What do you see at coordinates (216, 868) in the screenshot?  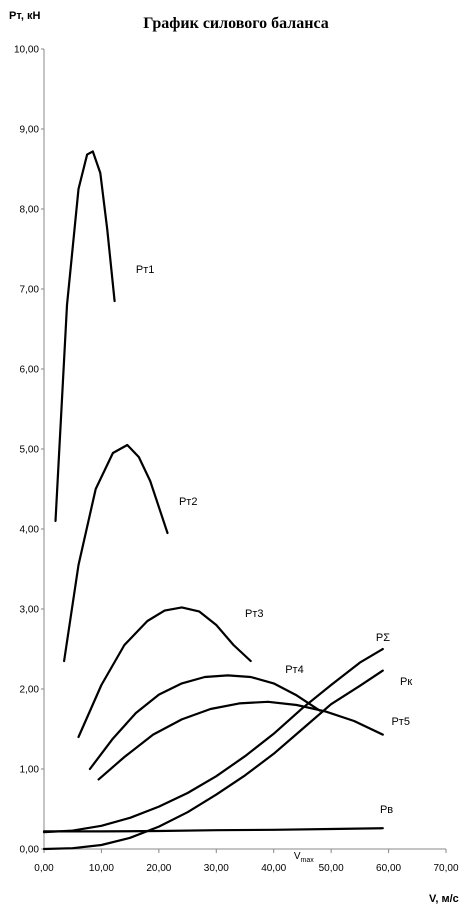 I see `x-tick-label: 30,00` at bounding box center [216, 868].